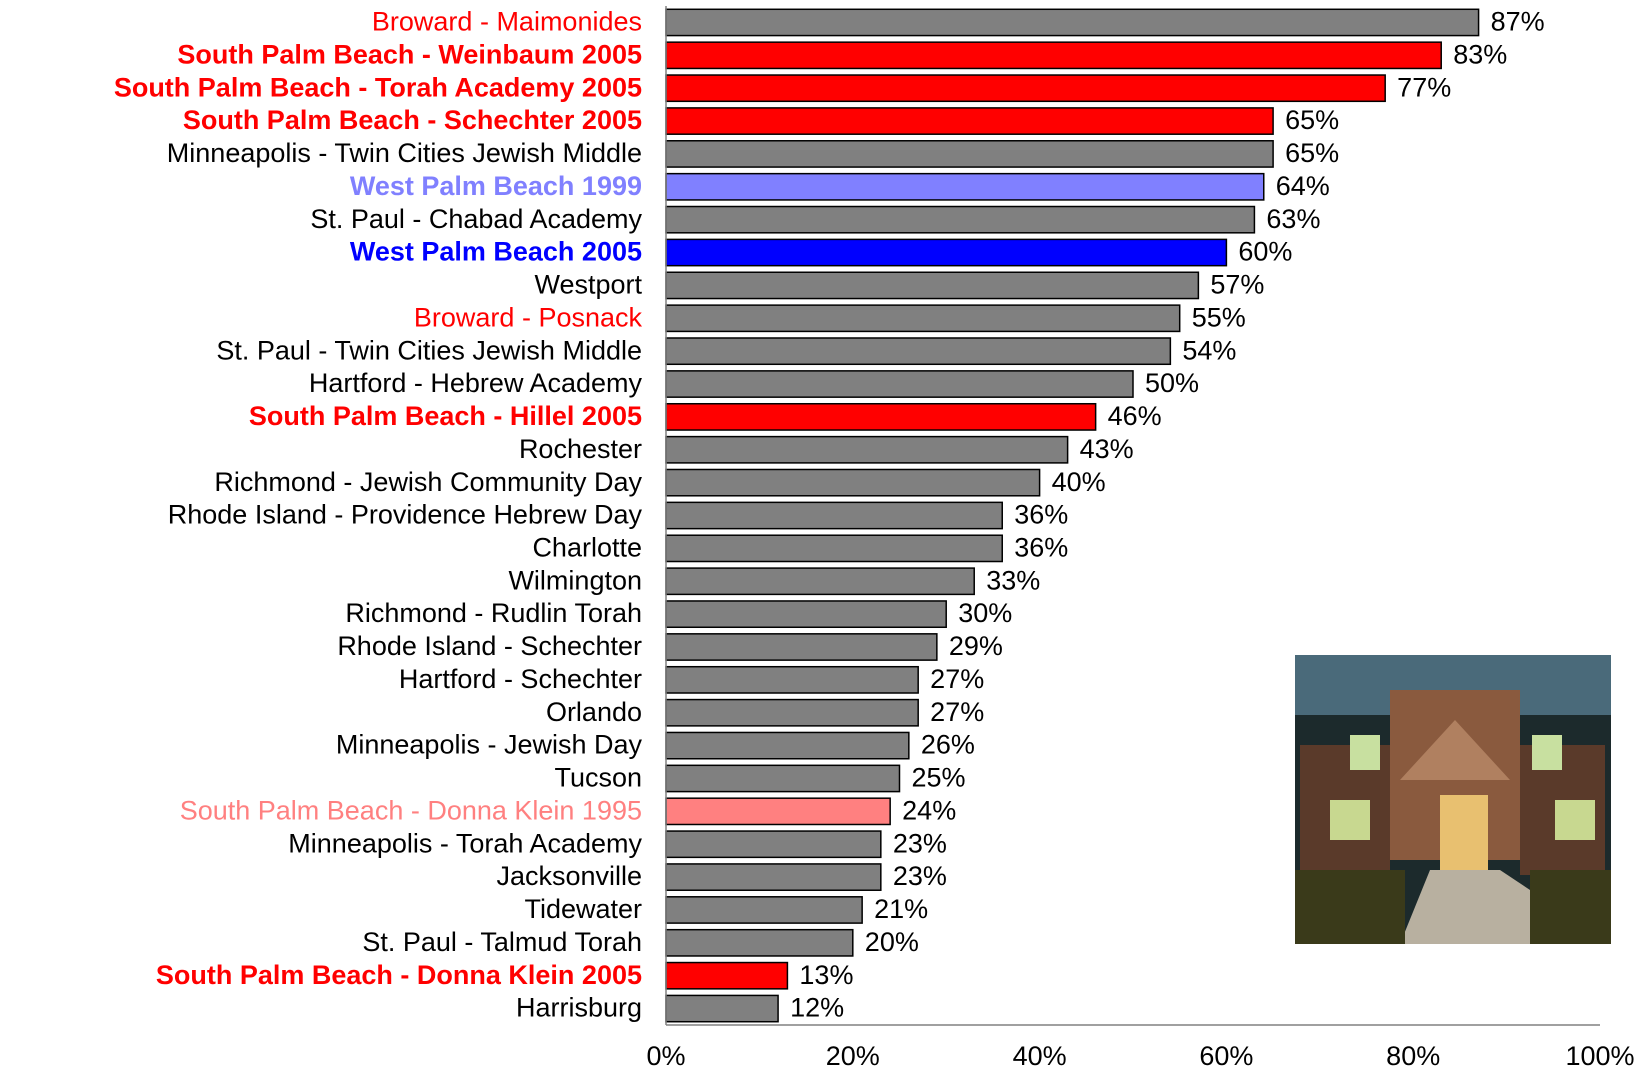 This screenshot has width=1644, height=1074. Describe the element at coordinates (1013, 580) in the screenshot. I see `value-label: 33%` at that location.